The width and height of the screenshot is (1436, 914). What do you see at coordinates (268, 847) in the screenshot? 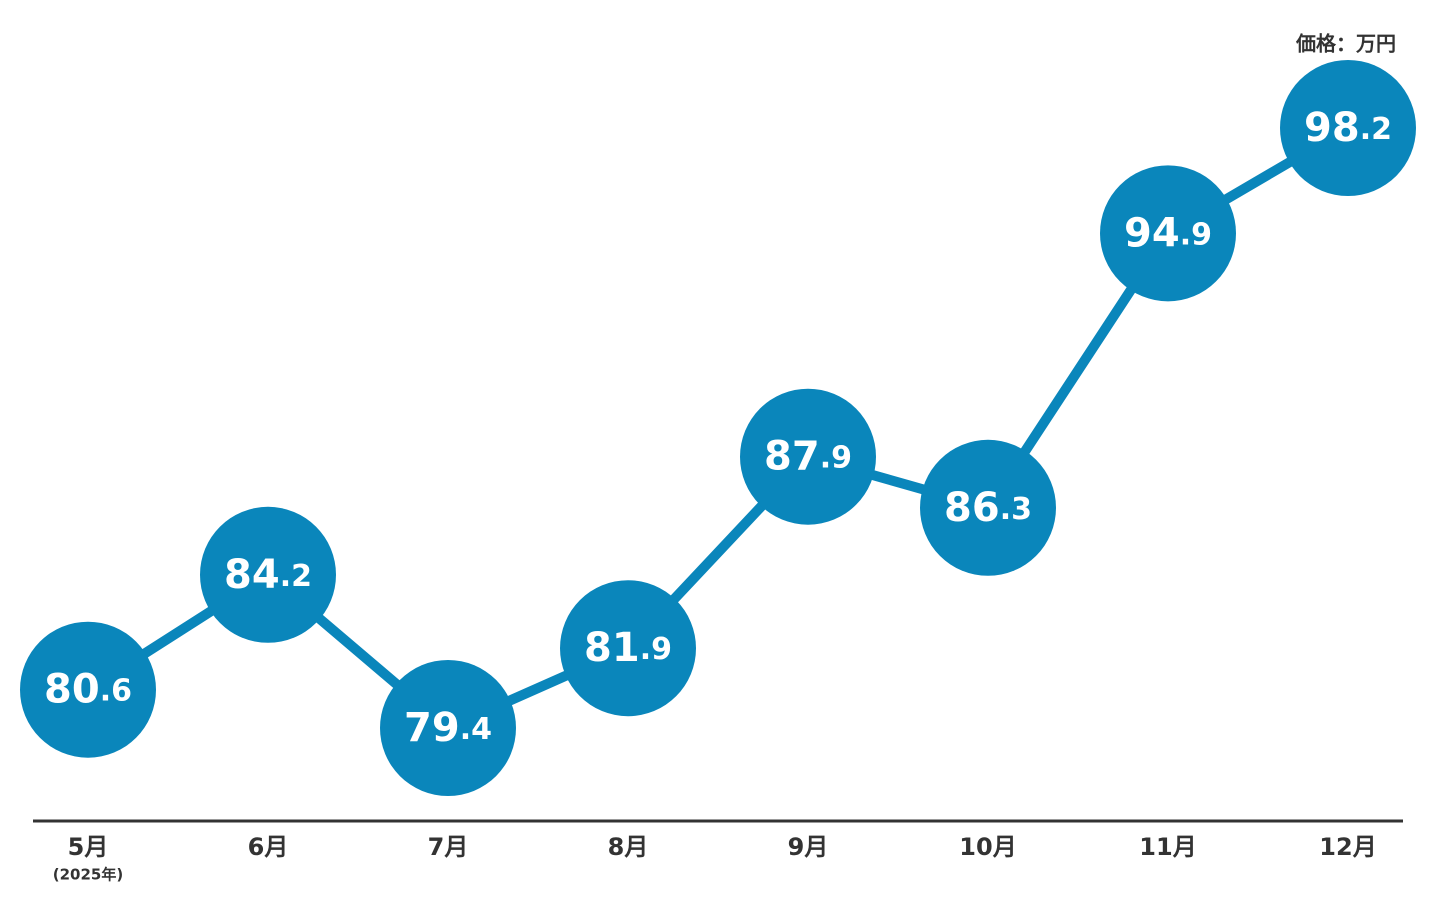
I see `x-tick-label: 6月` at bounding box center [268, 847].